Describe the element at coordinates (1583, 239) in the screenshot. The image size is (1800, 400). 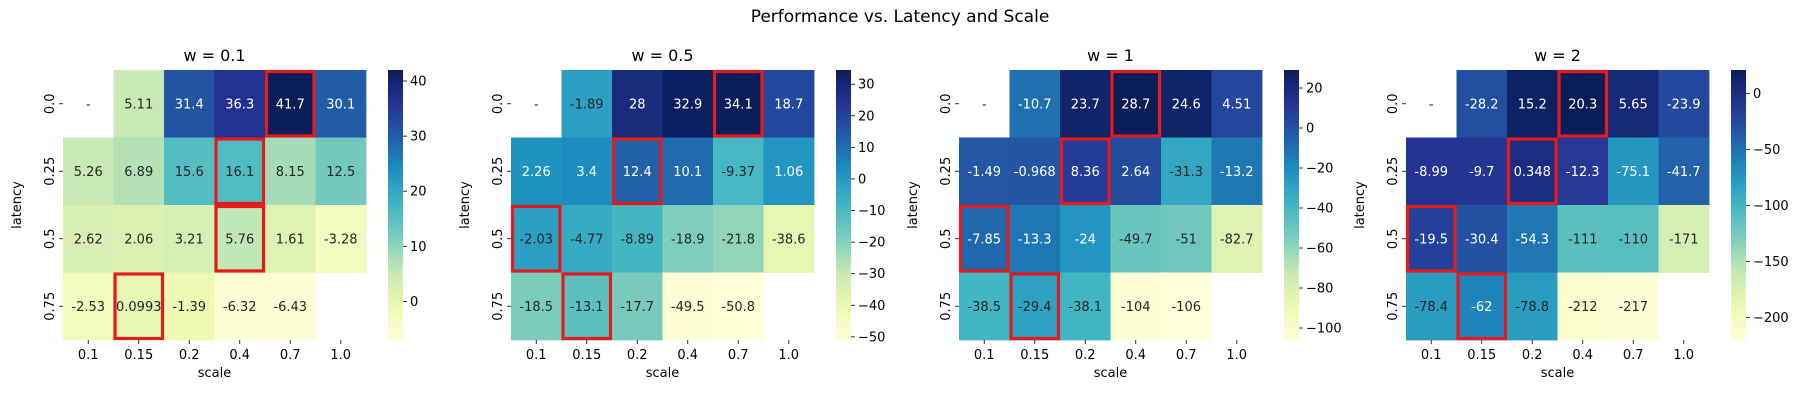
I see `cell-label: -111` at that location.